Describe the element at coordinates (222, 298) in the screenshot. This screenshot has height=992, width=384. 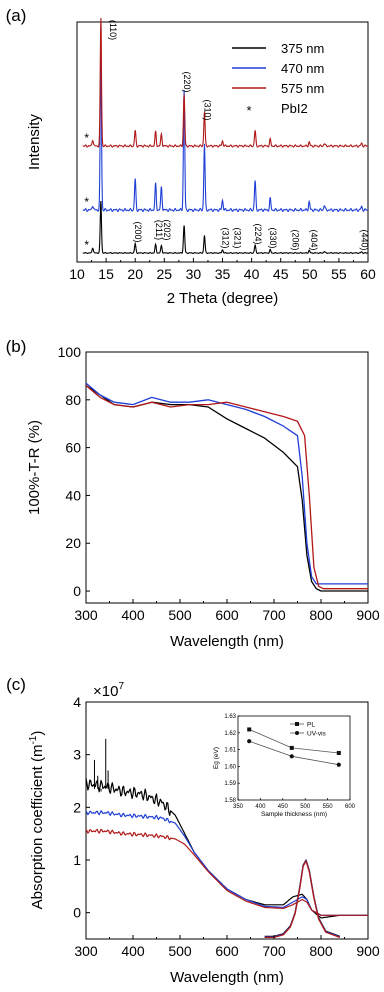
I see `x-axis-title-a: 2 Theta (degree)` at that location.